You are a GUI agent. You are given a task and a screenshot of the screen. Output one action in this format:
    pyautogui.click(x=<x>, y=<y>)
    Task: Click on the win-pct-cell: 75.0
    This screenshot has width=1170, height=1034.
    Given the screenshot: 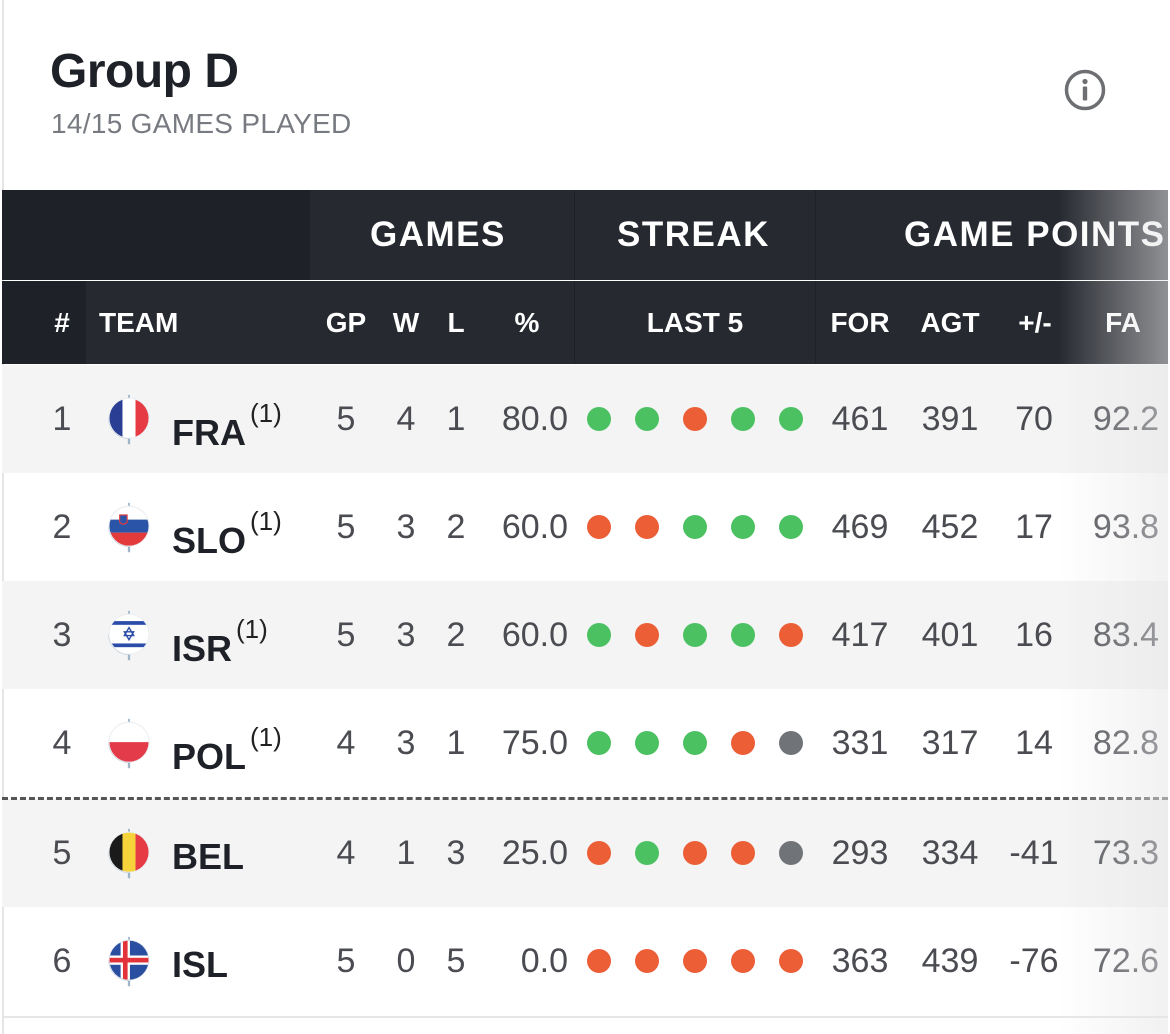 What is the action you would take?
    pyautogui.click(x=534, y=743)
    